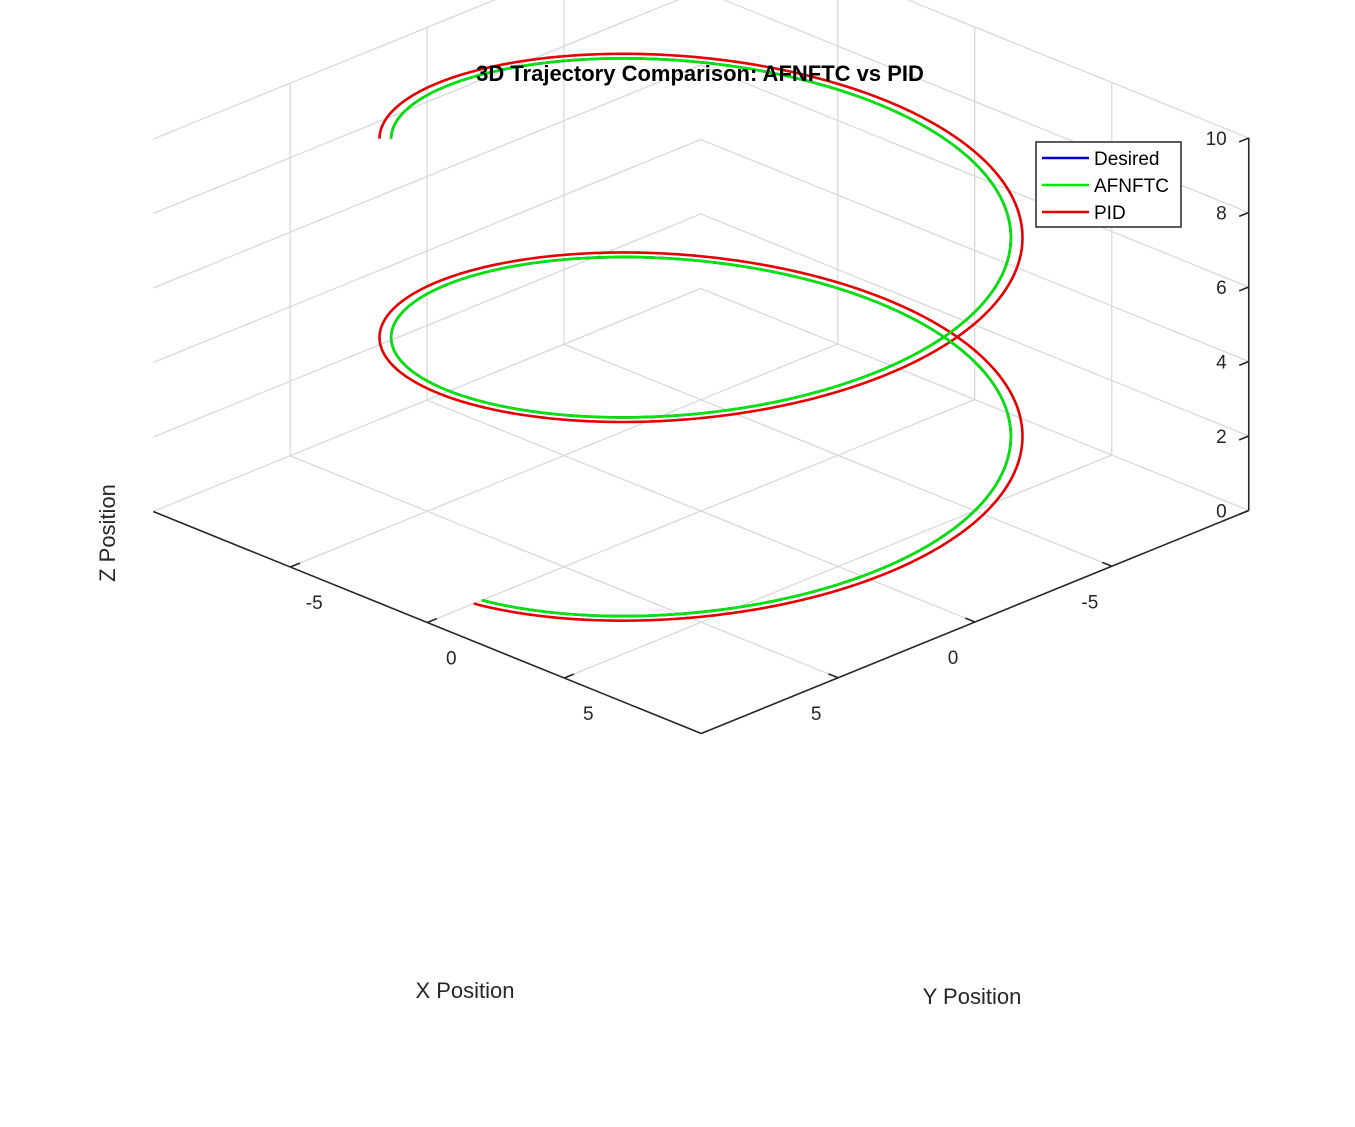 The image size is (1355, 1127). What do you see at coordinates (953, 658) in the screenshot?
I see `x-tick-label: 0` at bounding box center [953, 658].